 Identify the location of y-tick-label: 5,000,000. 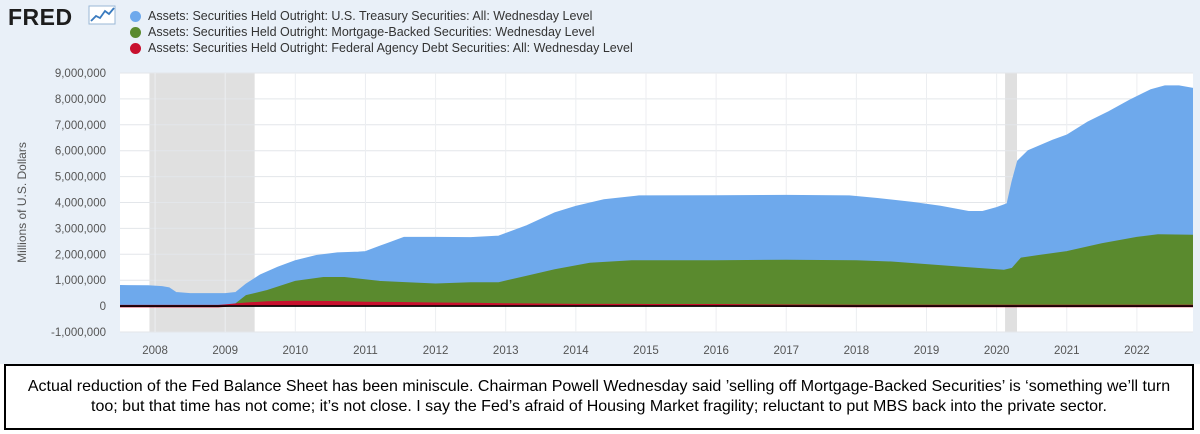
(80, 178).